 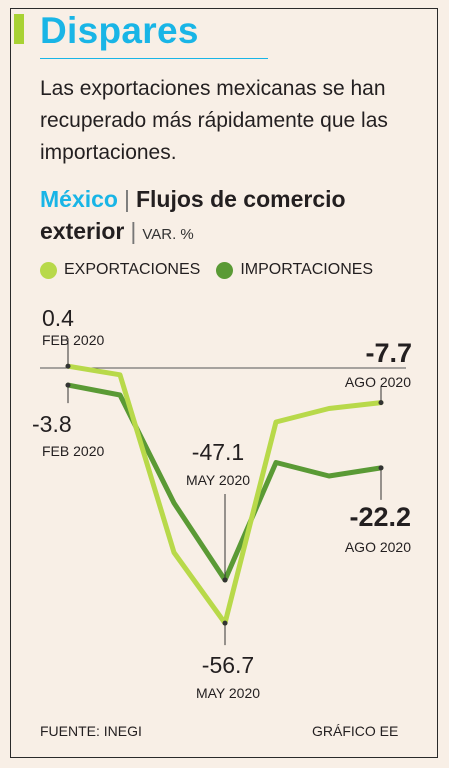 What do you see at coordinates (380, 517) in the screenshot?
I see `annotation-value: -22.2` at bounding box center [380, 517].